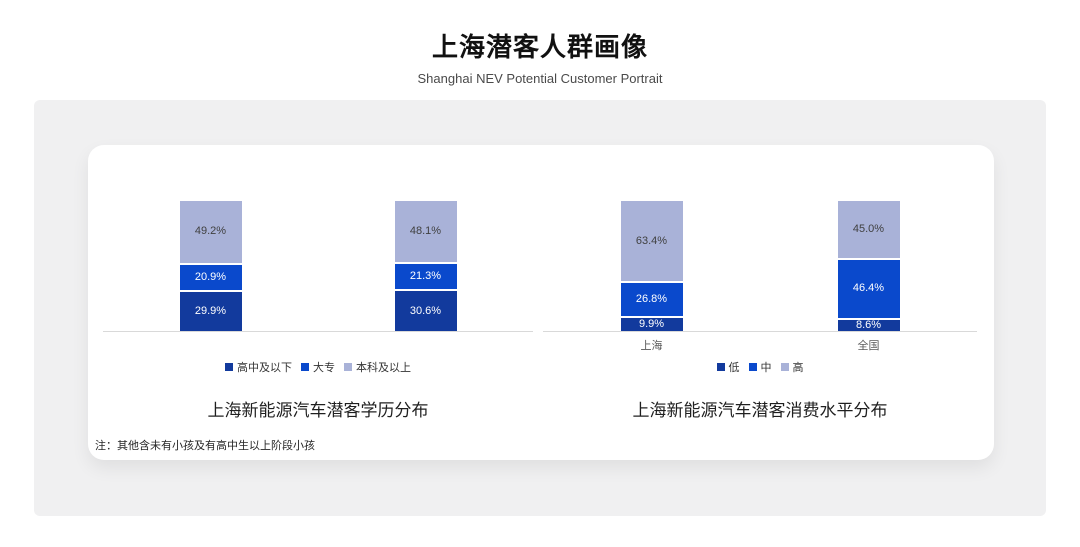 The width and height of the screenshot is (1080, 547). Describe the element at coordinates (383, 368) in the screenshot. I see `legend-label: 本科及以上` at that location.